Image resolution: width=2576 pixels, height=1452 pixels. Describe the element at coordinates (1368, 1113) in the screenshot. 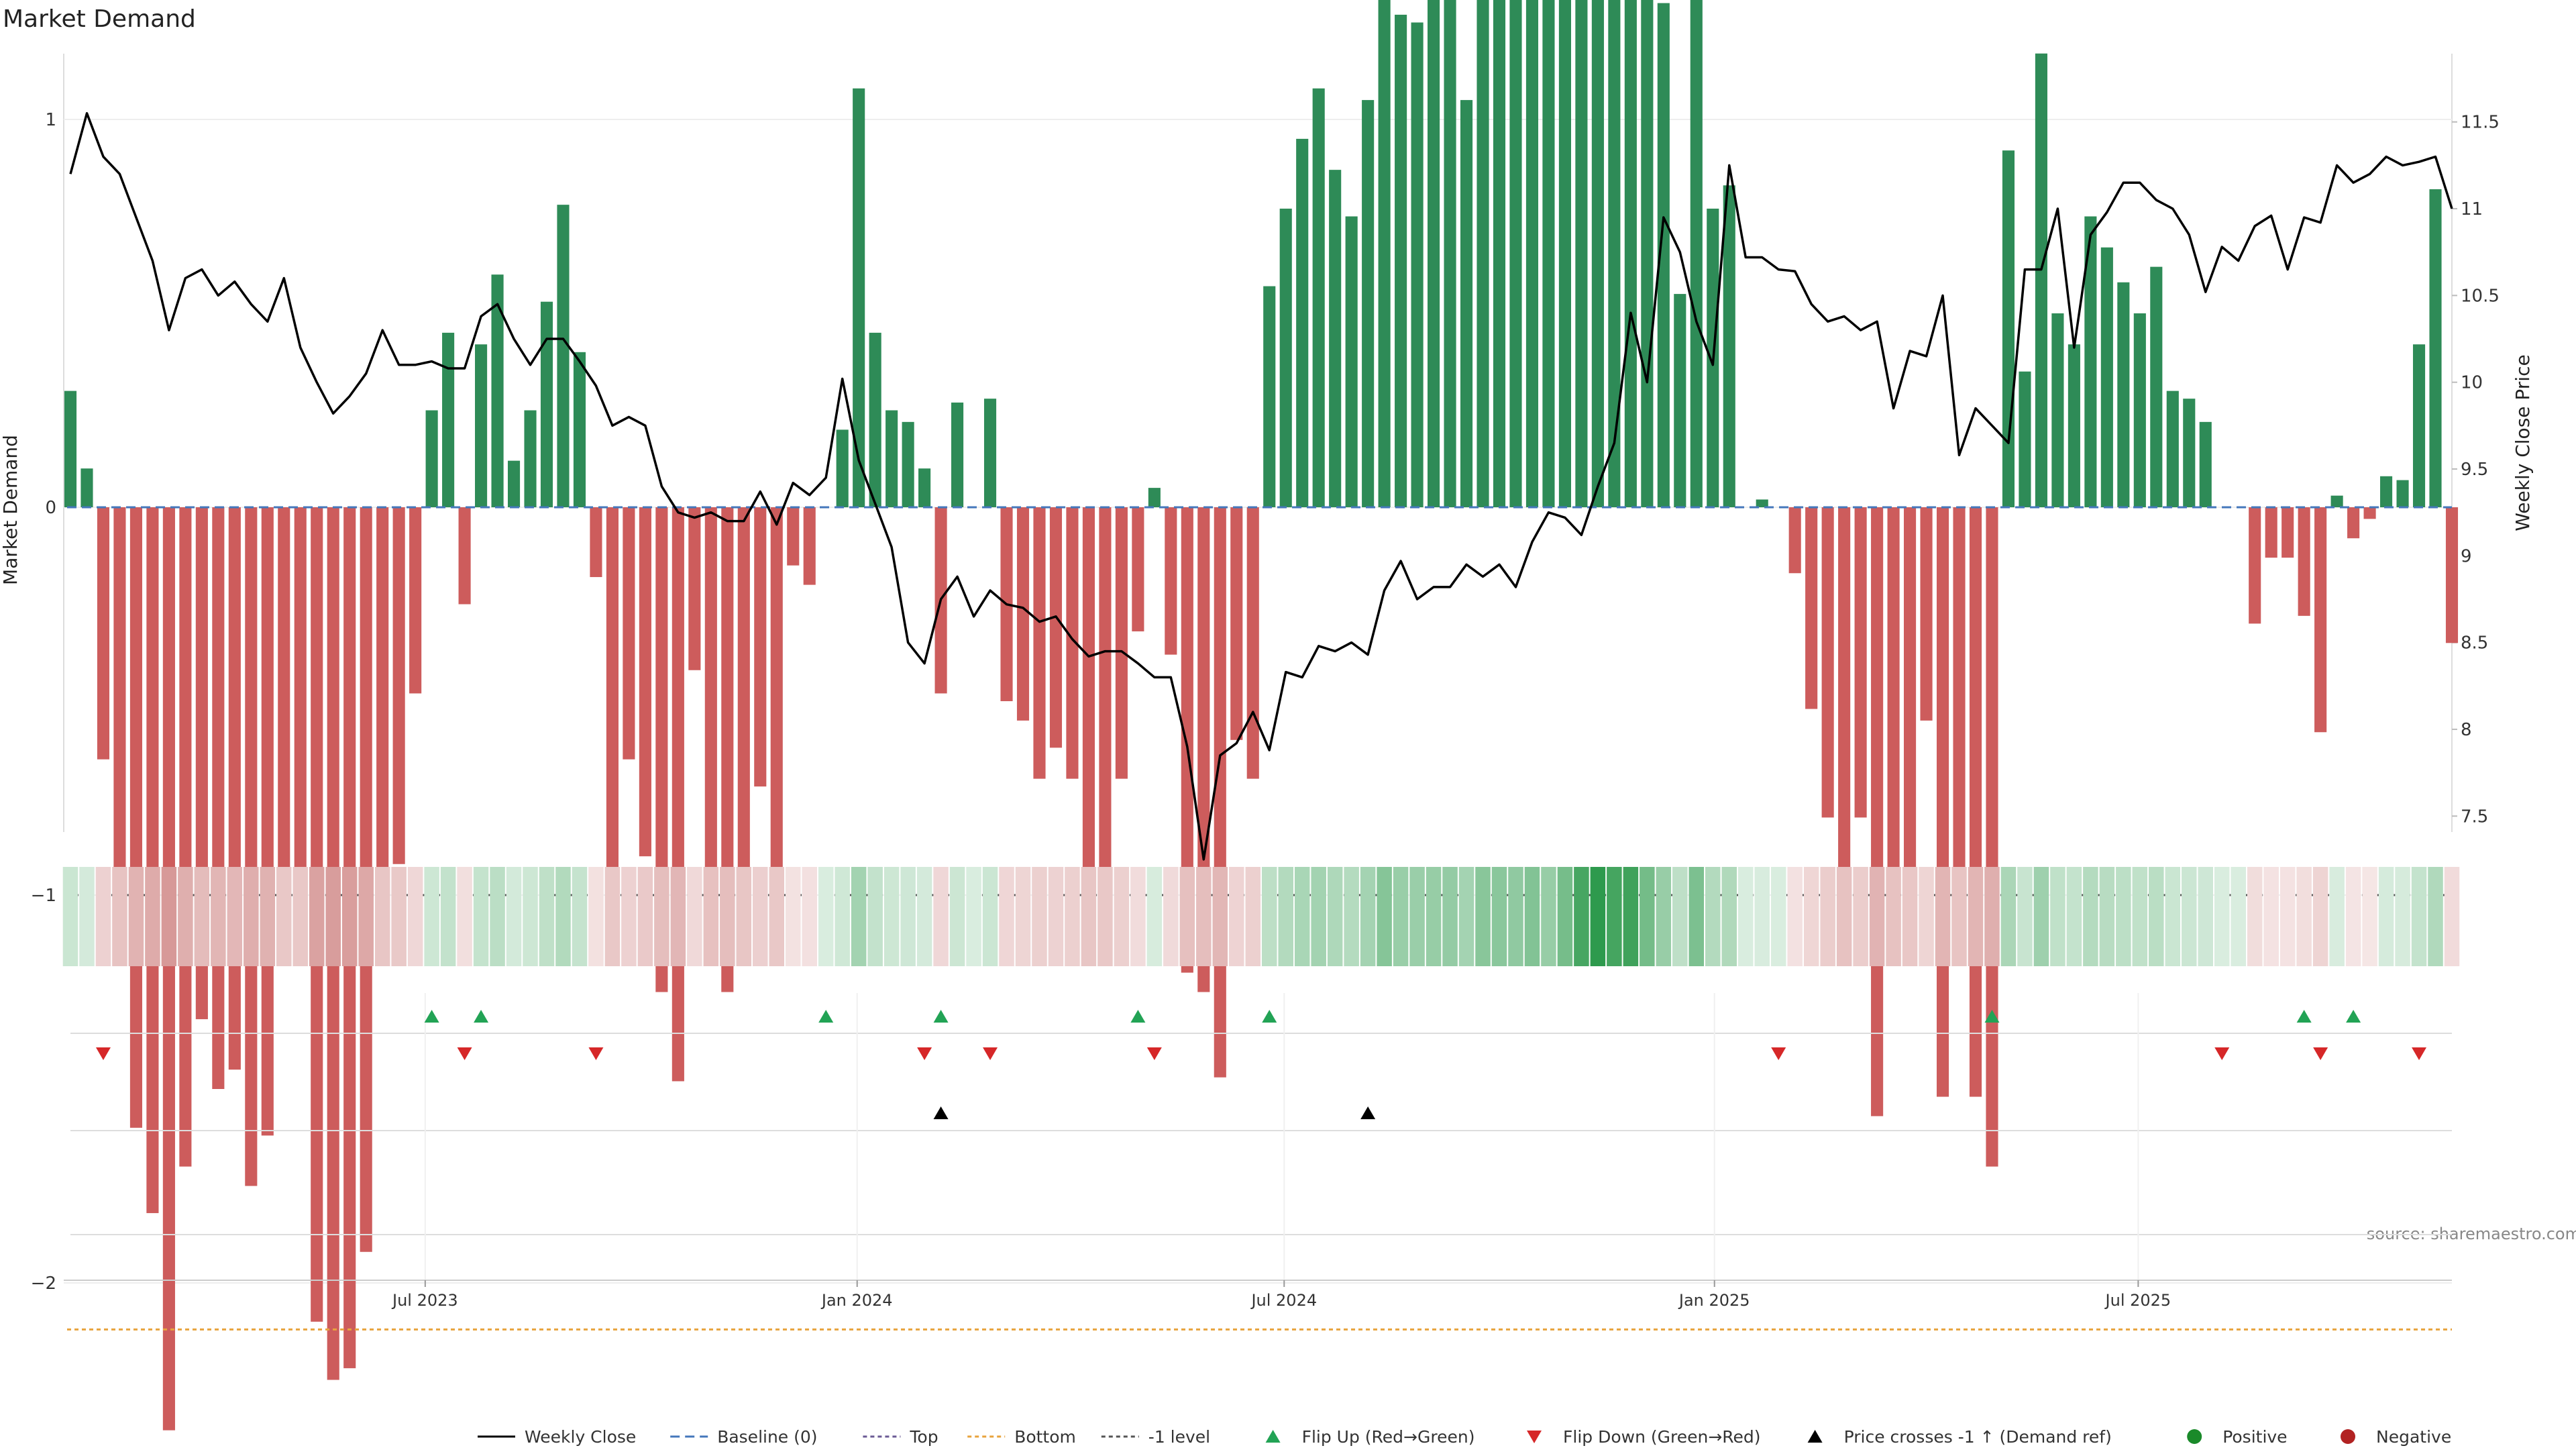

I see `price-cross-marker` at that location.